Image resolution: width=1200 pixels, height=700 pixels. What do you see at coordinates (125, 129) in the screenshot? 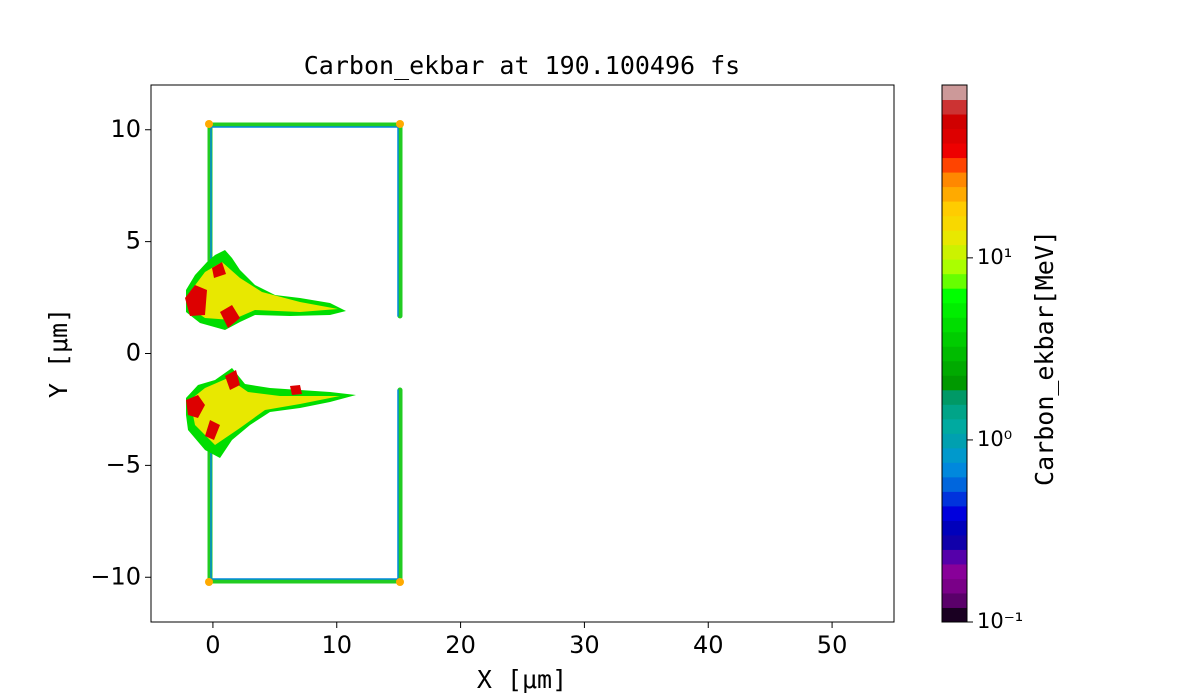
I see `y-tick-label: 10` at bounding box center [125, 129].